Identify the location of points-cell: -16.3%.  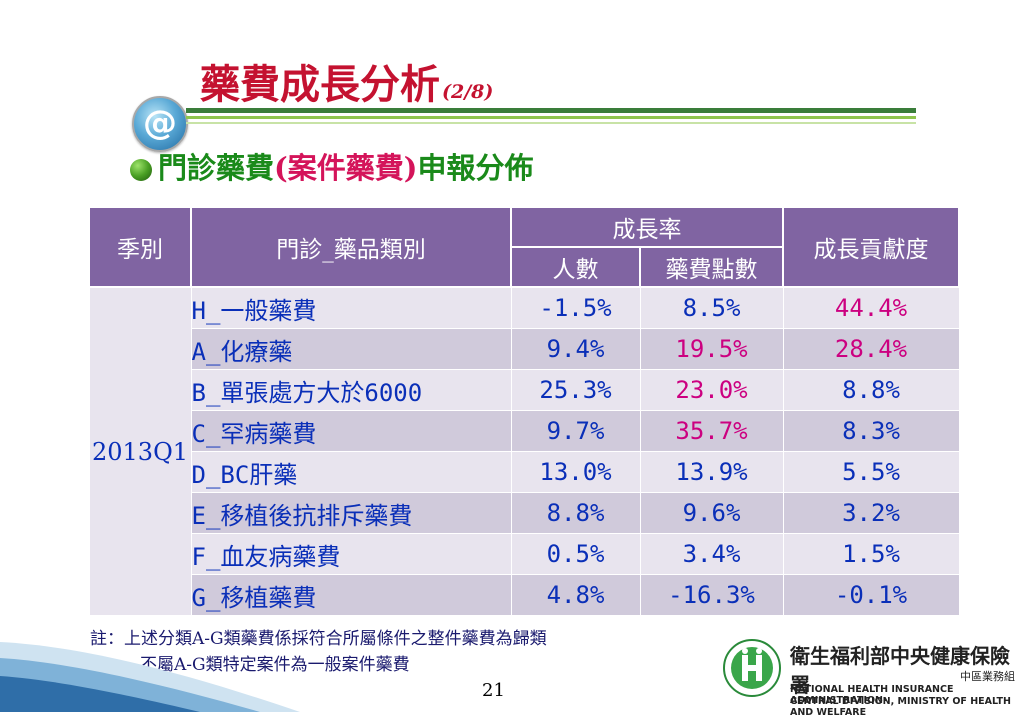
(711, 595).